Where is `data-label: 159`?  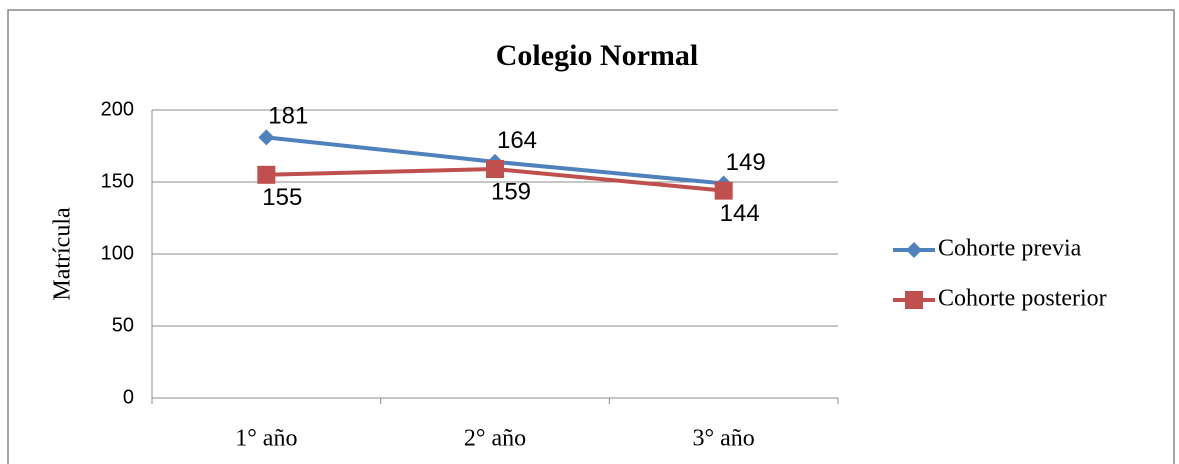 data-label: 159 is located at coordinates (511, 191).